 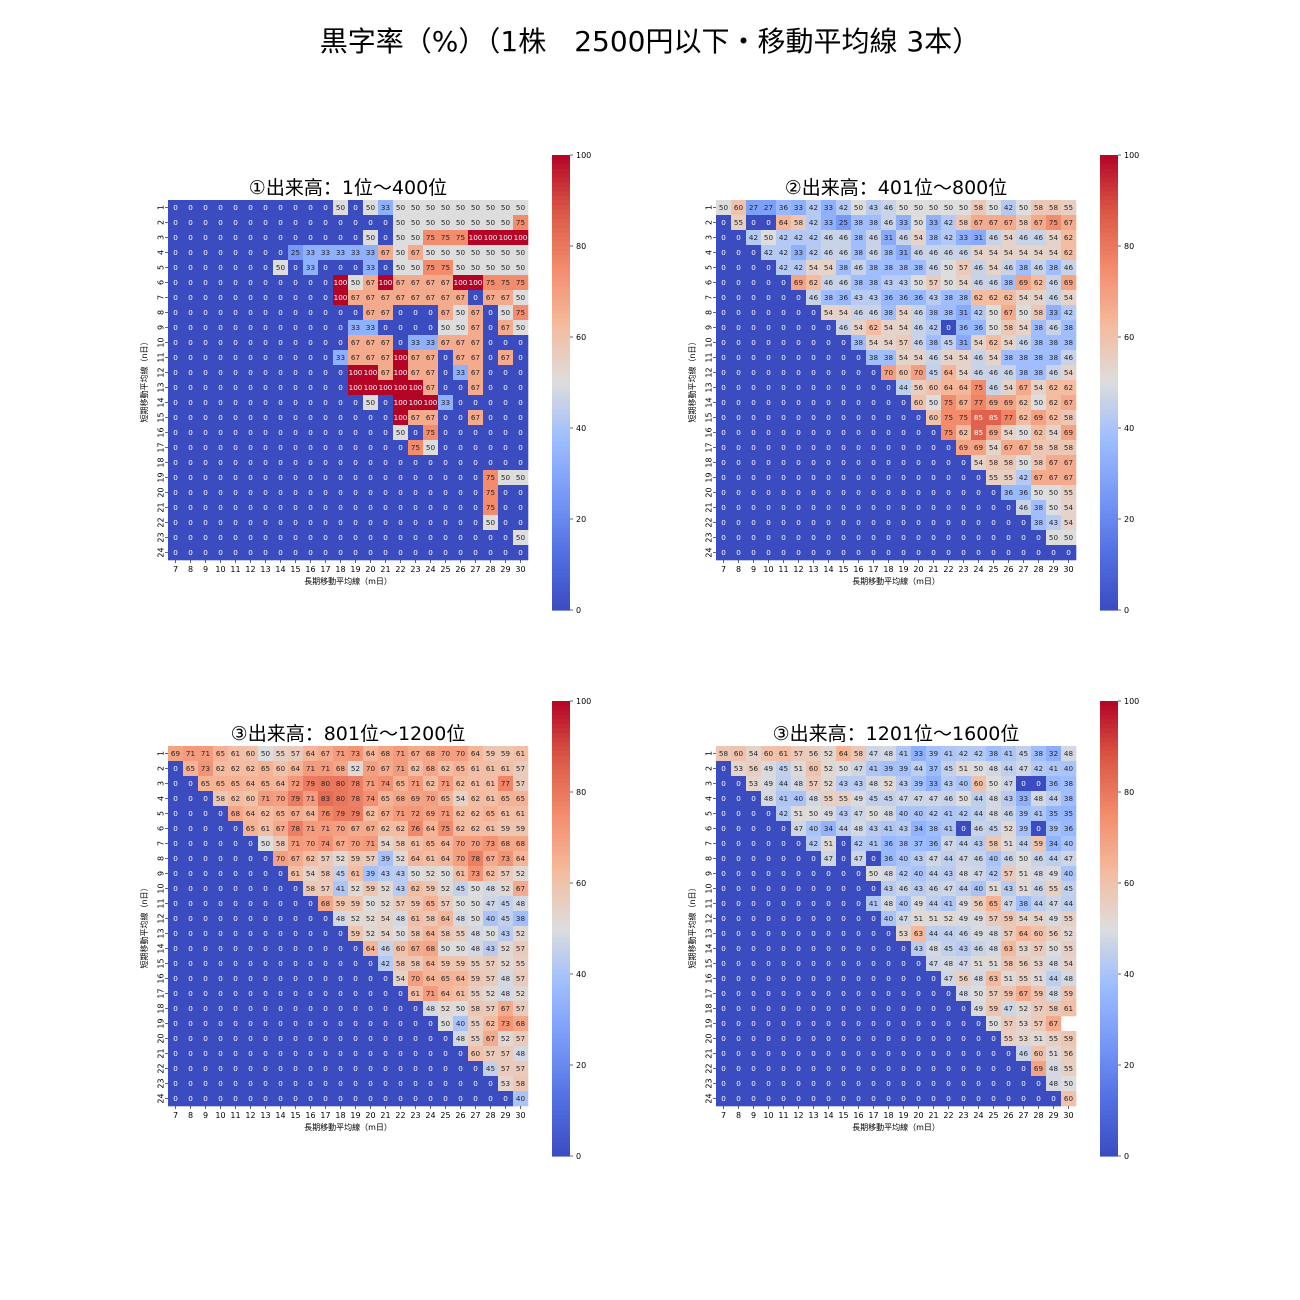 I want to click on cell-label: 55, so click(x=1053, y=888).